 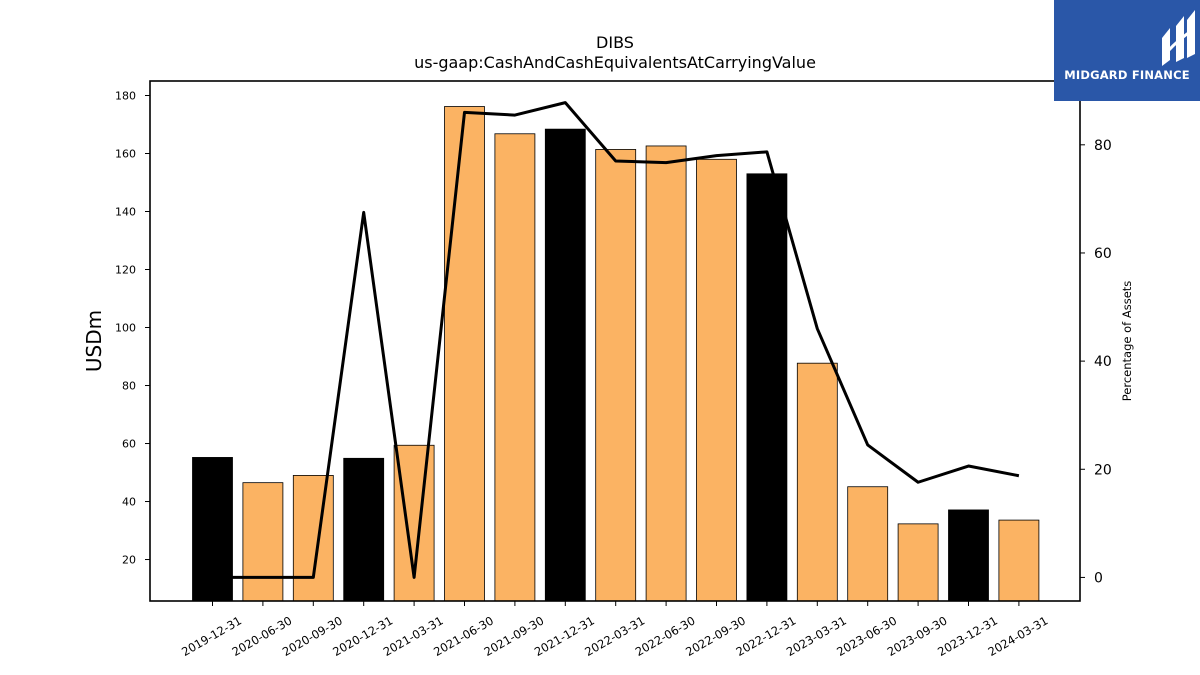 I want to click on chart-title: DIBS, so click(x=615, y=42).